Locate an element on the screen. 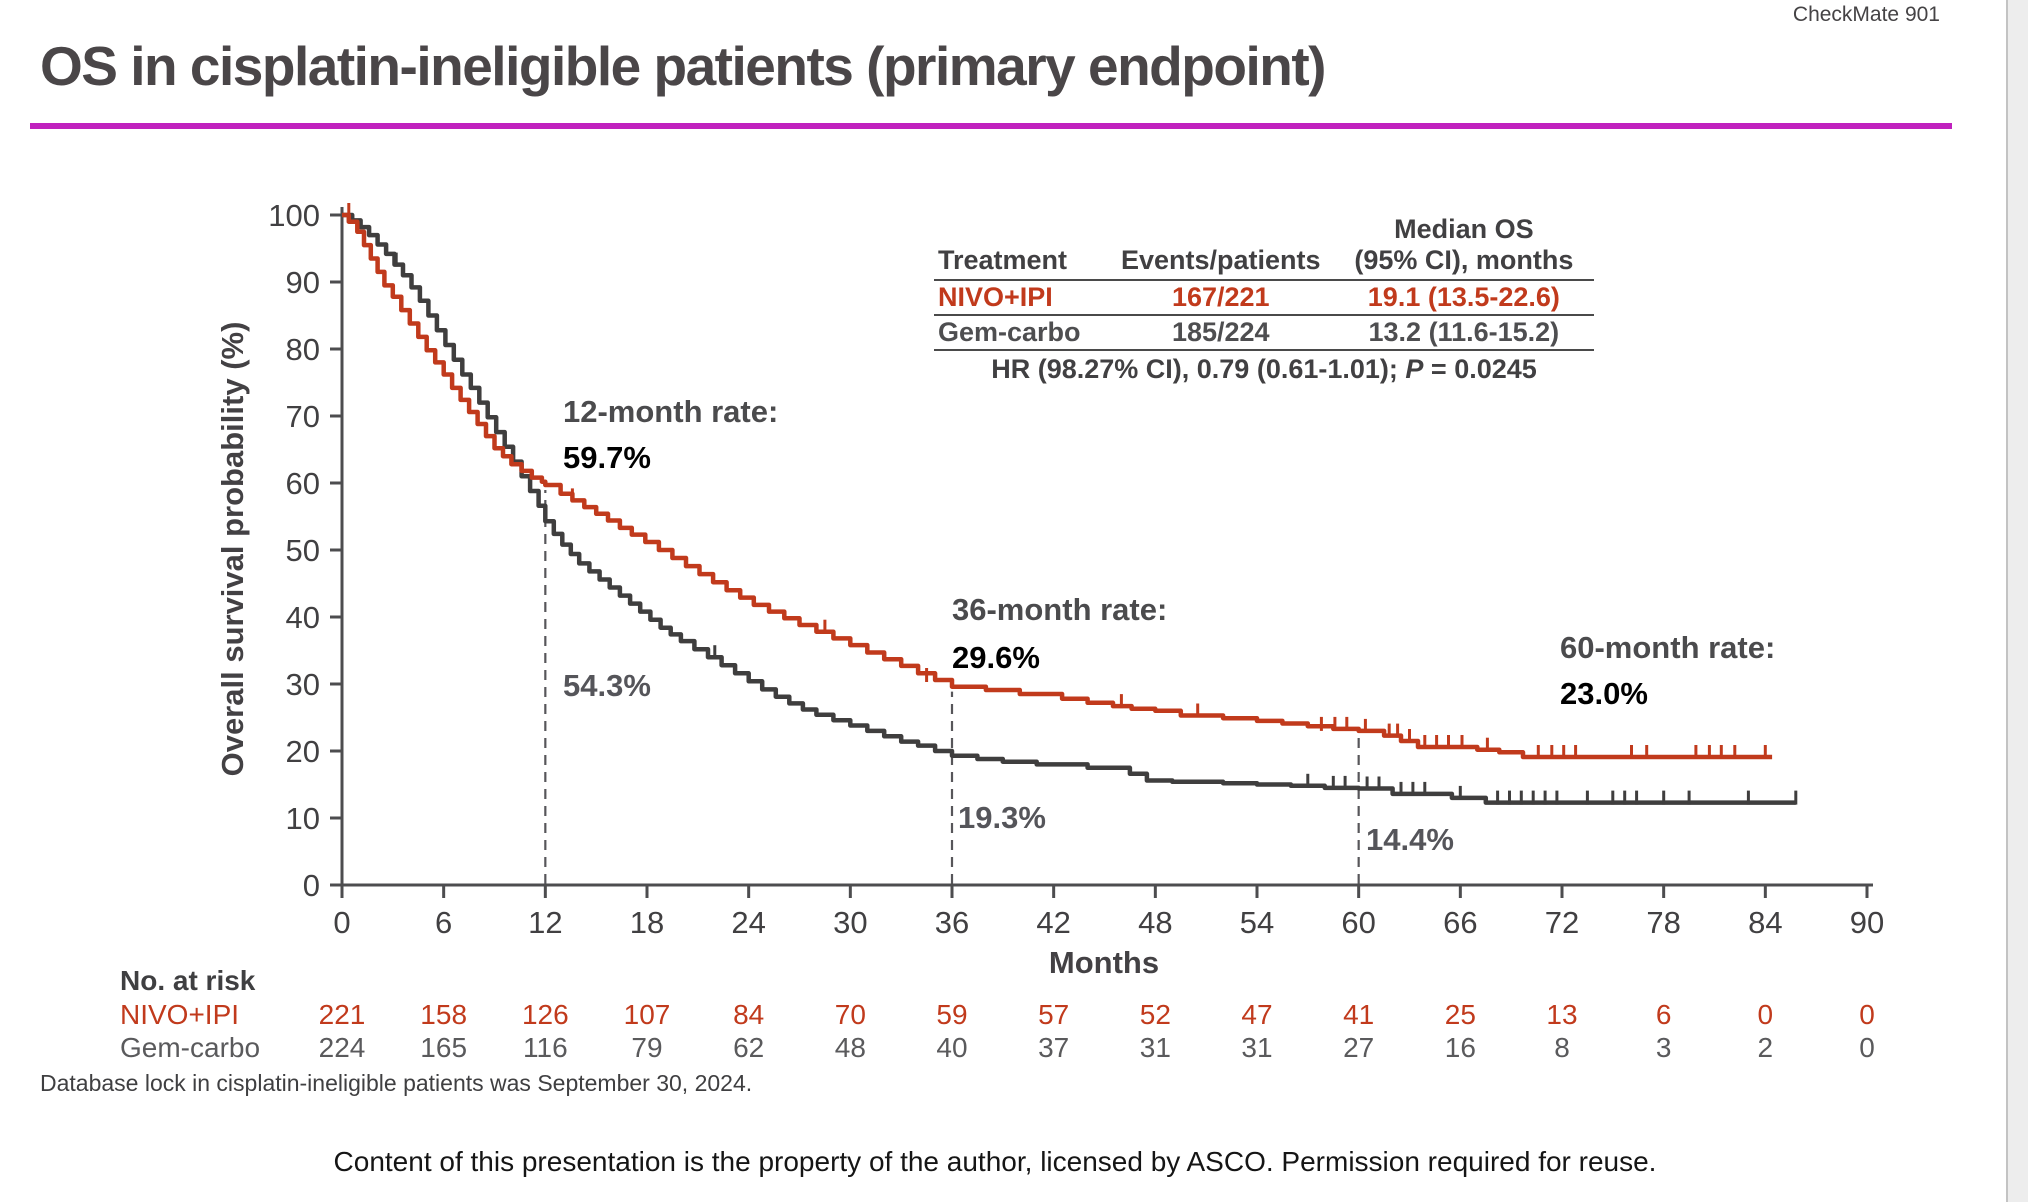 The height and width of the screenshot is (1202, 2028). risk-value: 79 is located at coordinates (647, 1047).